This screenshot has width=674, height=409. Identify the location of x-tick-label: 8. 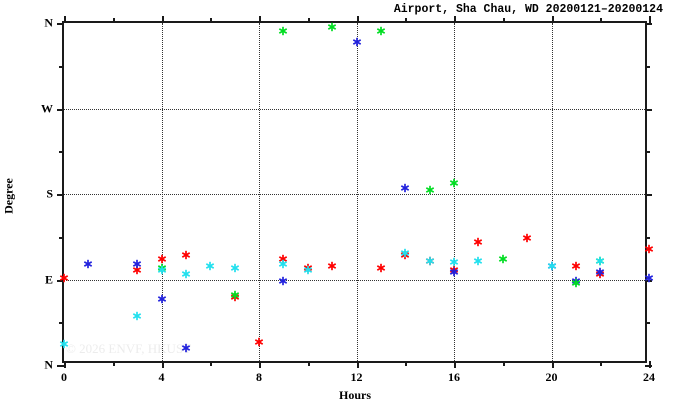
(259, 377).